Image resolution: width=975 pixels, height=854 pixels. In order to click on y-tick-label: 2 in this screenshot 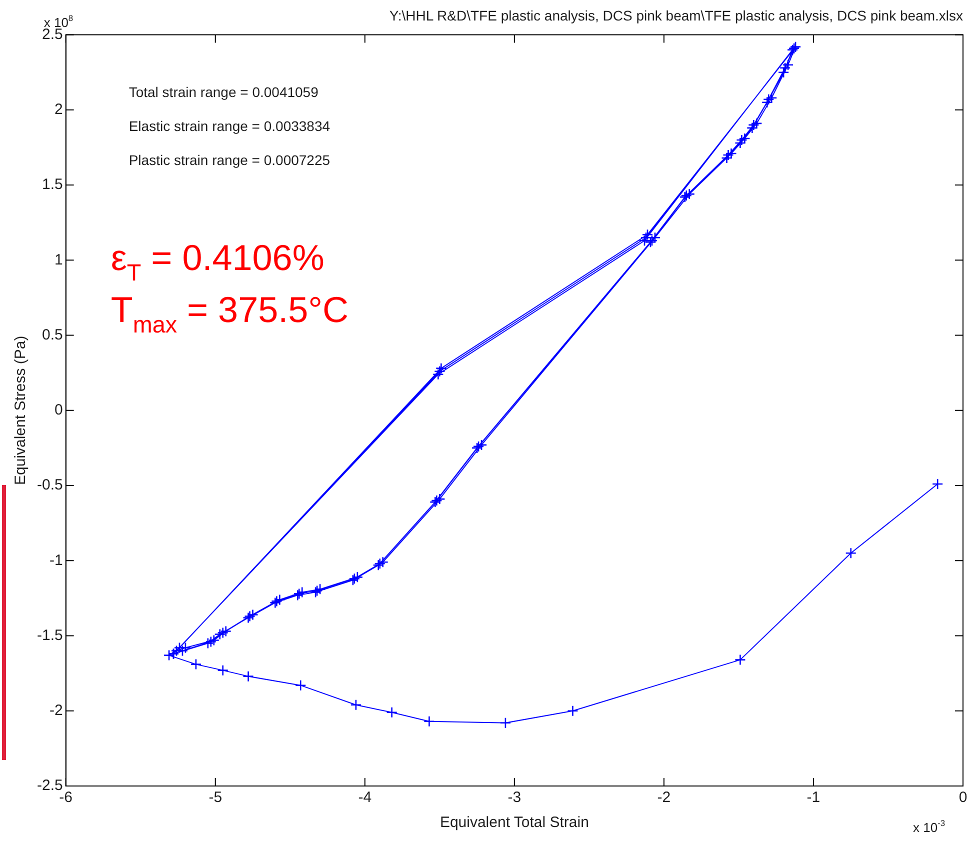, I will do `click(58, 109)`.